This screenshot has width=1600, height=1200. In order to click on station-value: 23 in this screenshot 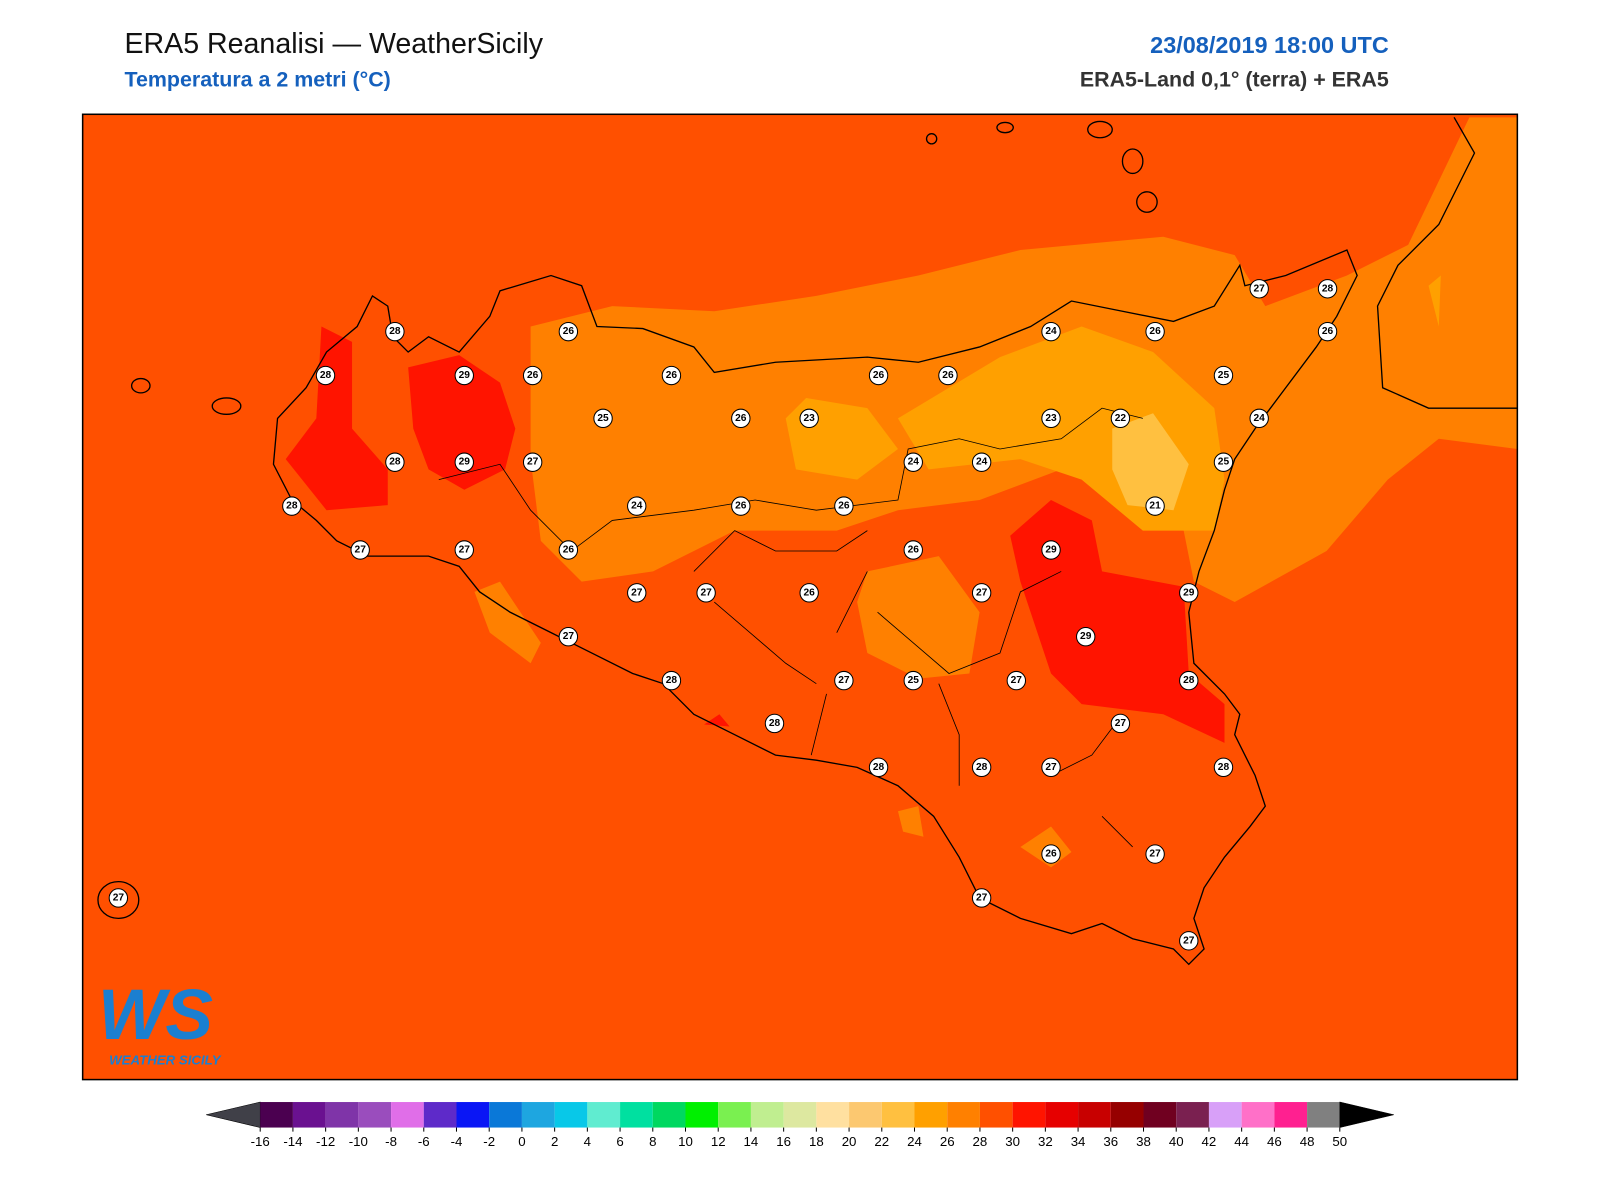, I will do `click(1051, 418)`.